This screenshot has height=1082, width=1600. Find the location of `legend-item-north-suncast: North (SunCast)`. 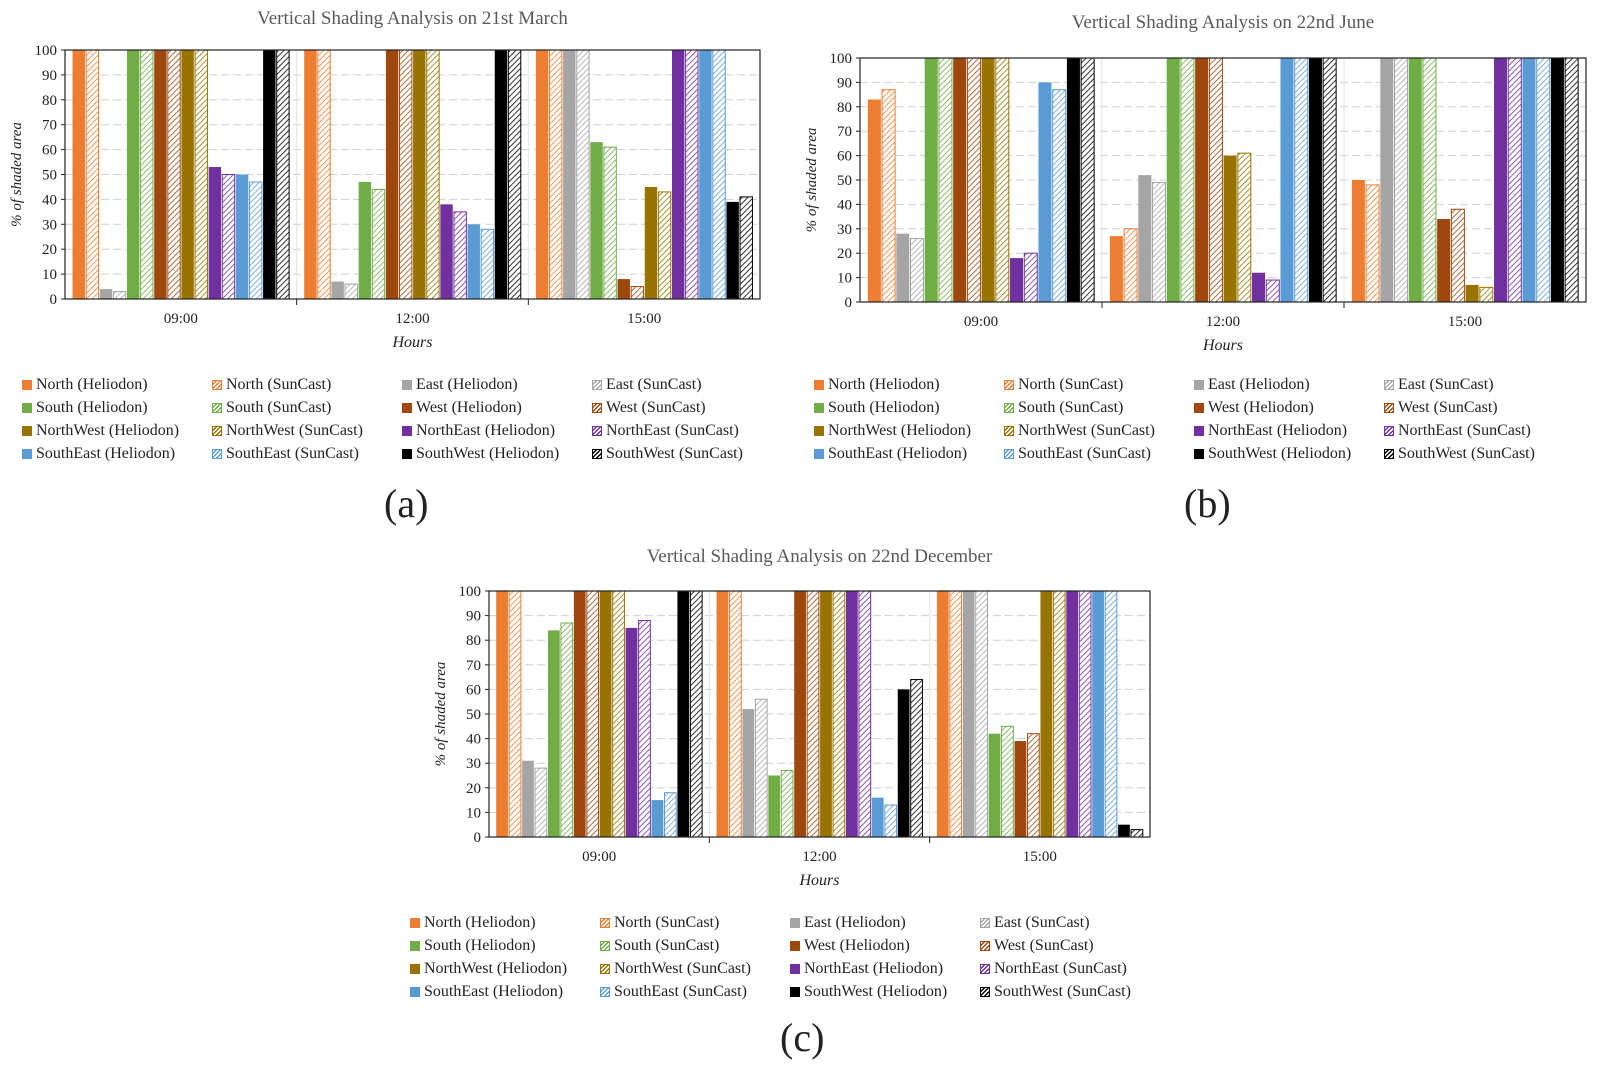

legend-item-north-suncast: North (SunCast) is located at coordinates (307, 385).